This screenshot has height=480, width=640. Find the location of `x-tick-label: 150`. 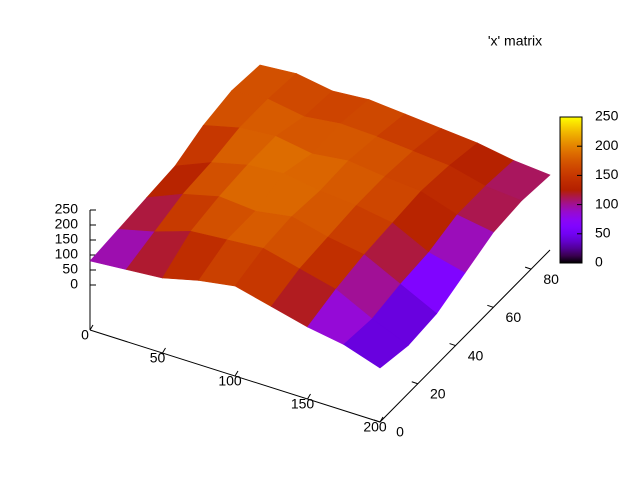

x-tick-label: 150 is located at coordinates (303, 404).